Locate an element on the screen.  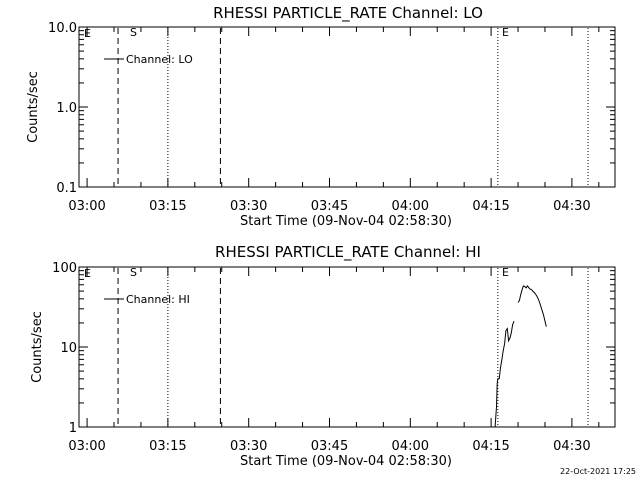
panel-hi-corner-label: E is located at coordinates (87, 273).